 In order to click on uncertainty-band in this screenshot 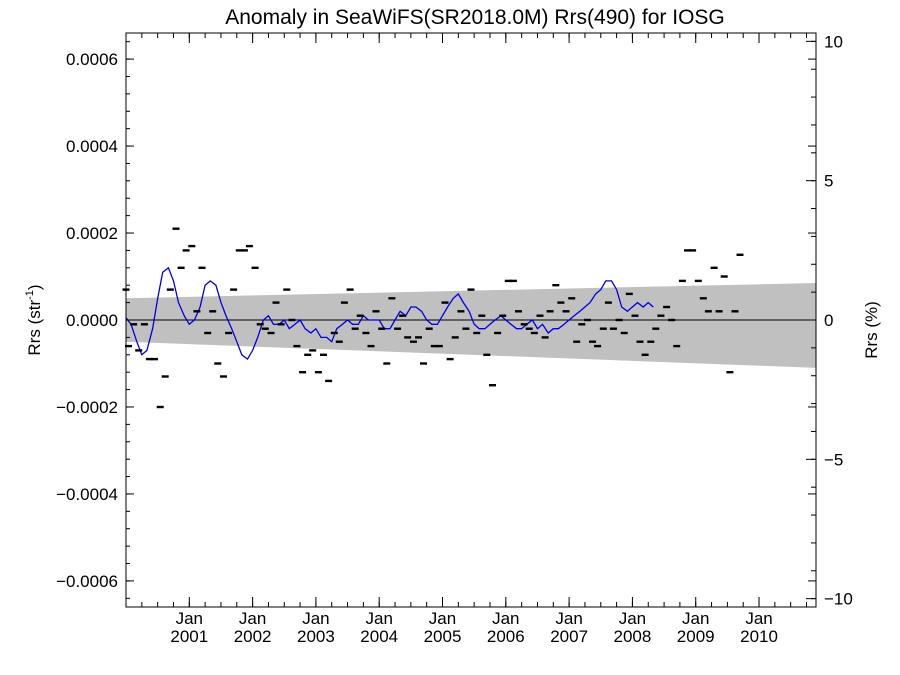, I will do `click(471, 325)`.